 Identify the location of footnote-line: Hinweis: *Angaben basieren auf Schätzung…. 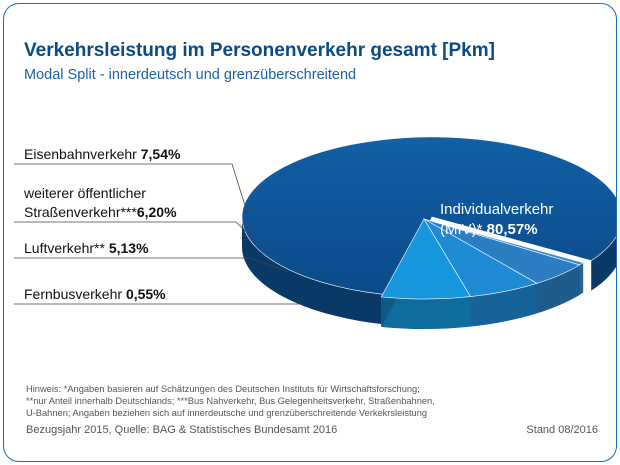
(223, 389).